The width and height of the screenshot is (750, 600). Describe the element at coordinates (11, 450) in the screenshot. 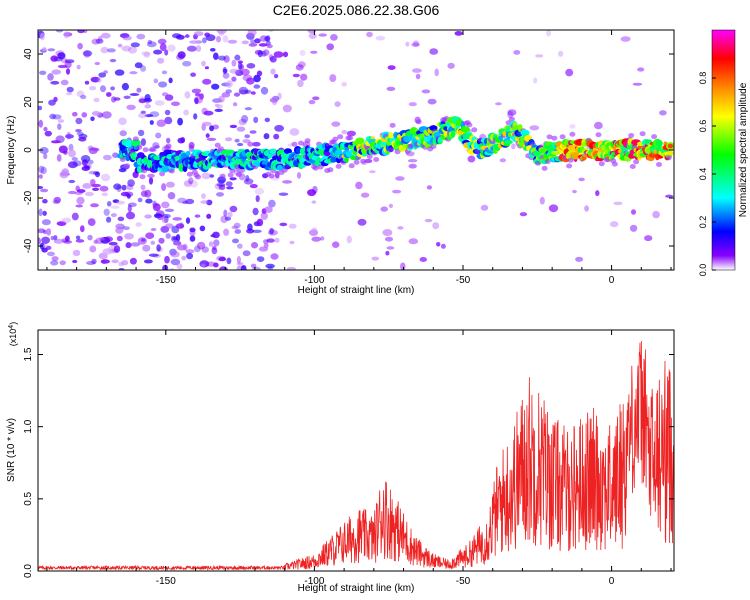

I see `snr-y-label: SNR (10 * v/v)` at that location.